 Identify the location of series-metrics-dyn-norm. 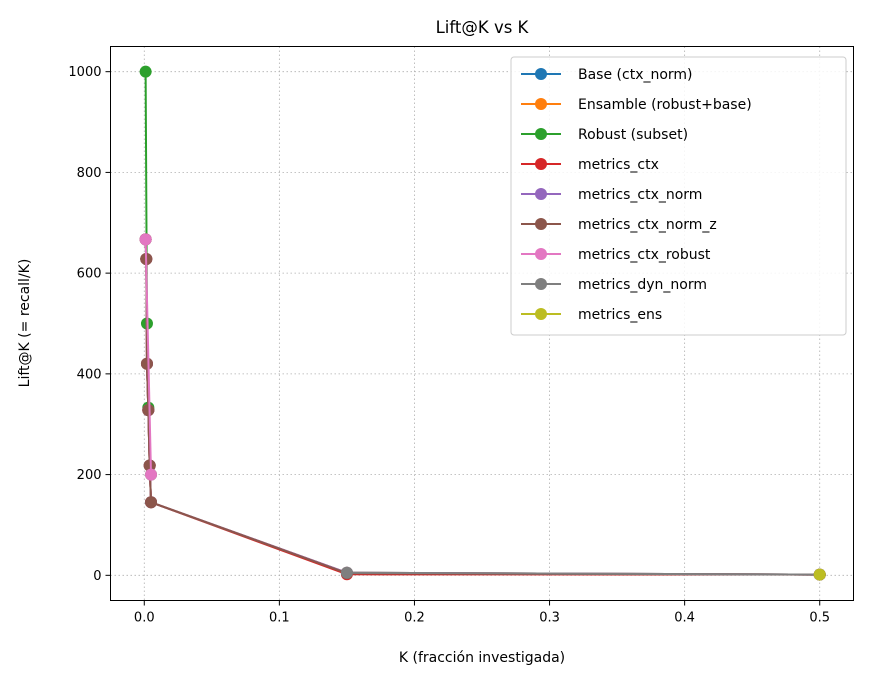
(583, 573).